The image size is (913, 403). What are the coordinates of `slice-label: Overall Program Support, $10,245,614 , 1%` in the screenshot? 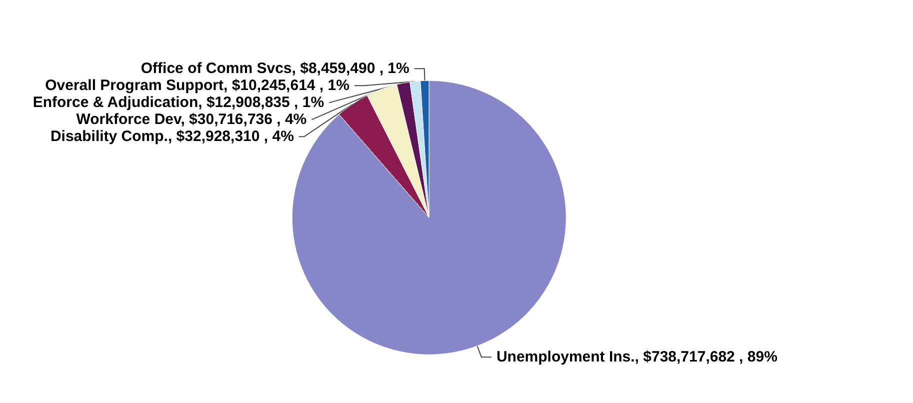 It's located at (197, 85).